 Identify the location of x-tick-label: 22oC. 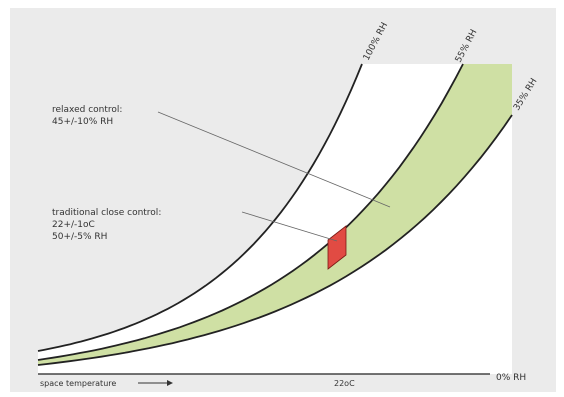
(344, 383).